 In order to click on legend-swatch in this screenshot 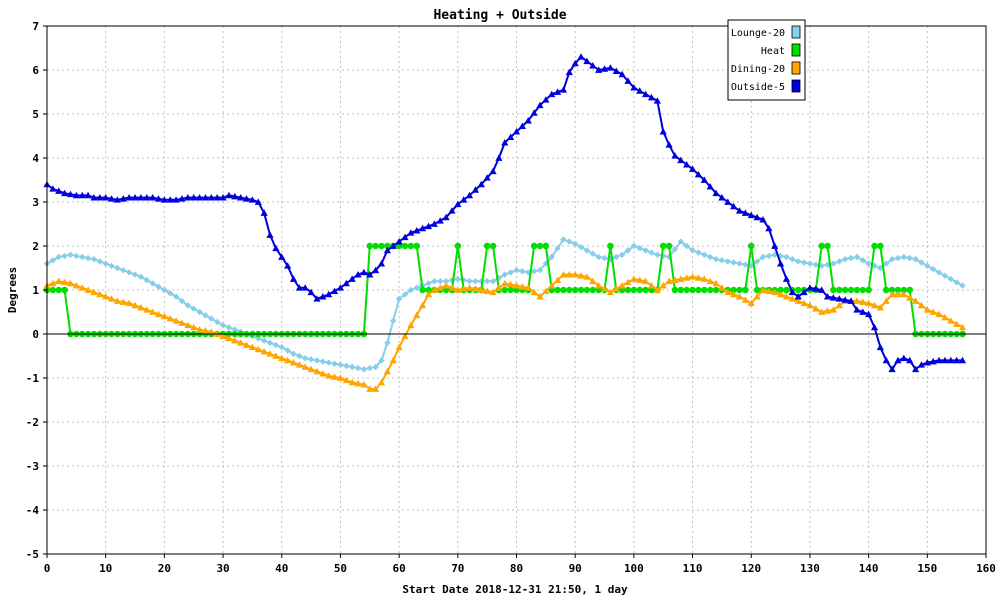, I will do `click(796, 68)`.